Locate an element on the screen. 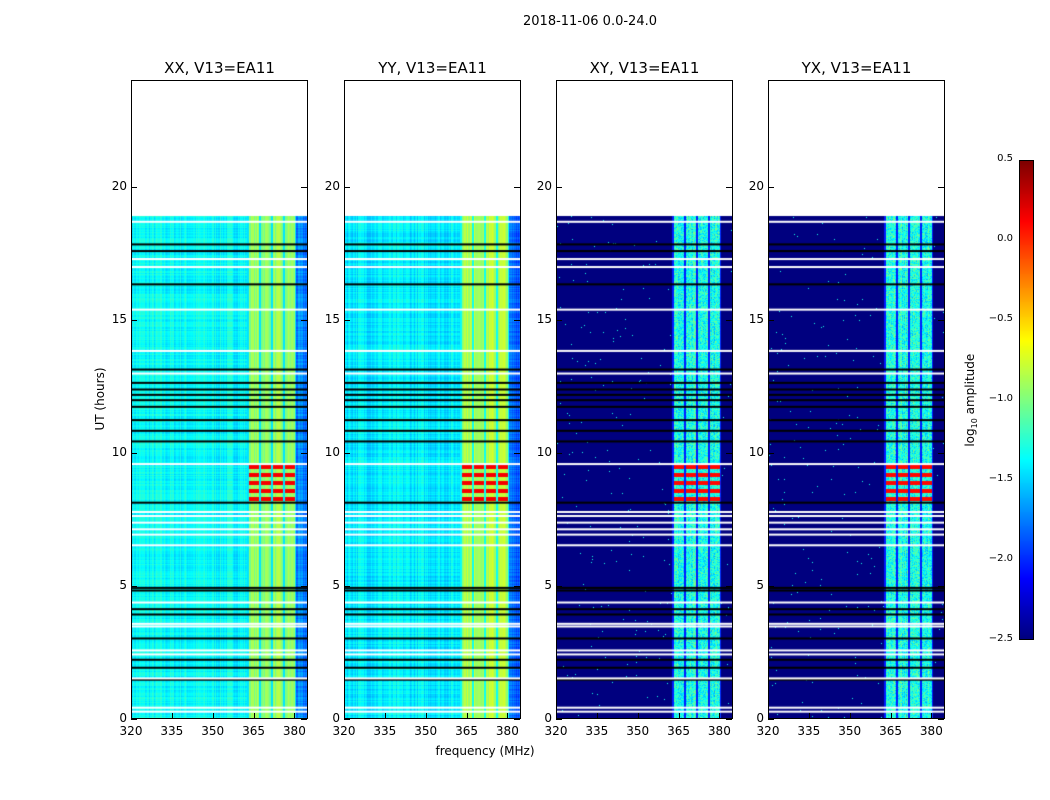 The width and height of the screenshot is (1050, 800). x-axis-label: frequency (MHz) is located at coordinates (485, 751).